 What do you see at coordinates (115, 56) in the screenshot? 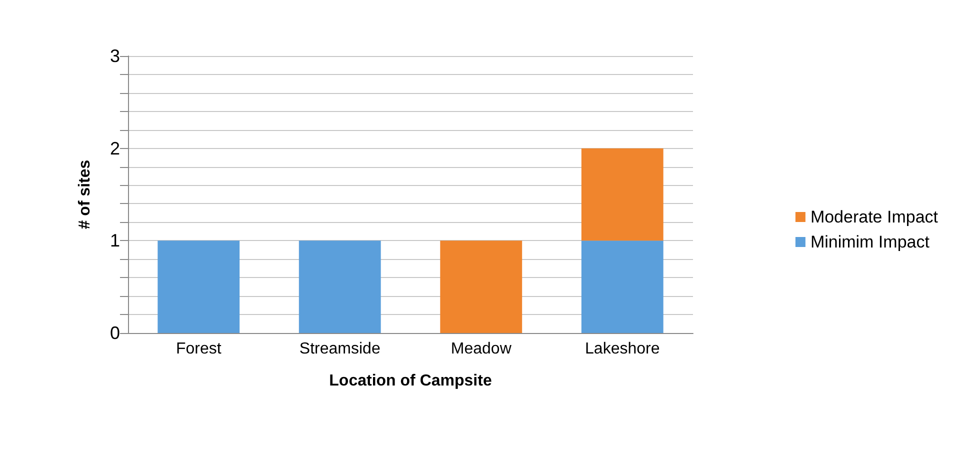
I see `y-tick-label: 3` at bounding box center [115, 56].